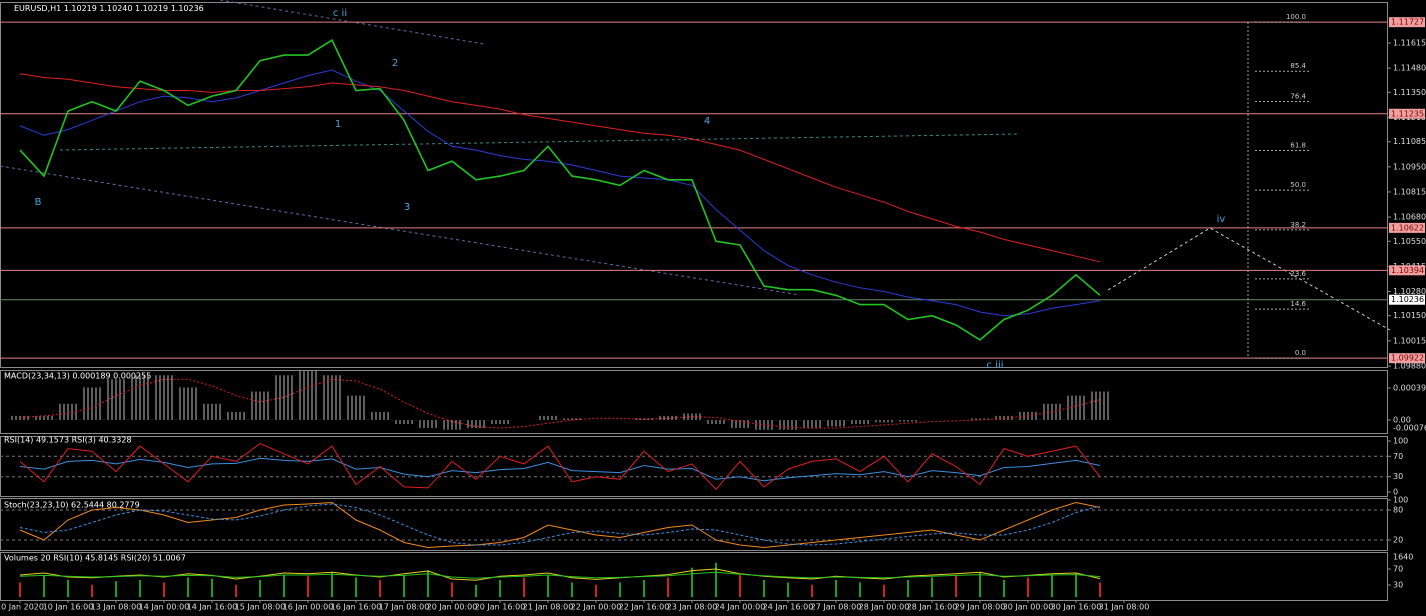  Describe the element at coordinates (1398, 540) in the screenshot. I see `y-tick-label: 20` at that location.